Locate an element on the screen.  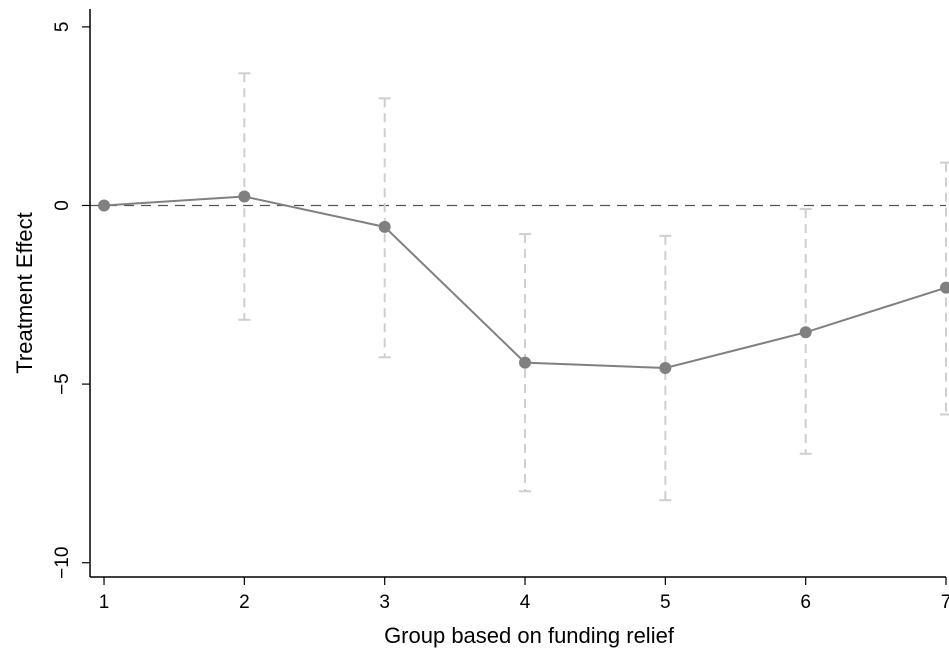
x-tick-label: 2 is located at coordinates (244, 602).